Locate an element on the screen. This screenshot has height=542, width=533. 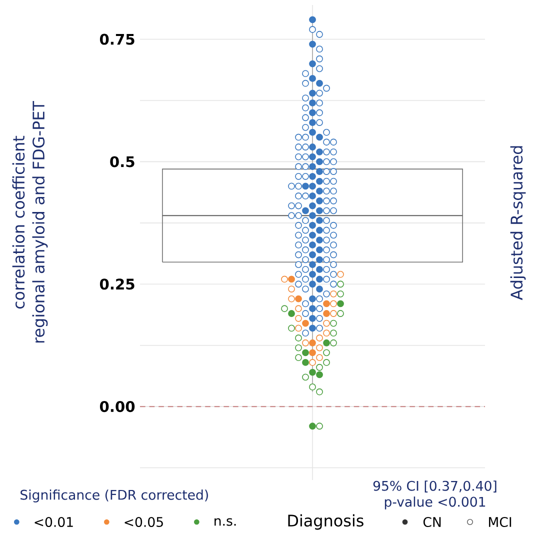
y-tick-label: 0.75 is located at coordinates (117, 39).